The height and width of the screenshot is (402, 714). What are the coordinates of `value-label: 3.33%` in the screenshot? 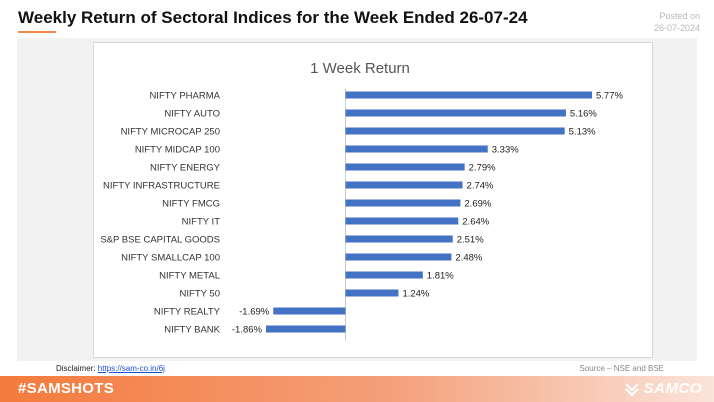 It's located at (505, 150).